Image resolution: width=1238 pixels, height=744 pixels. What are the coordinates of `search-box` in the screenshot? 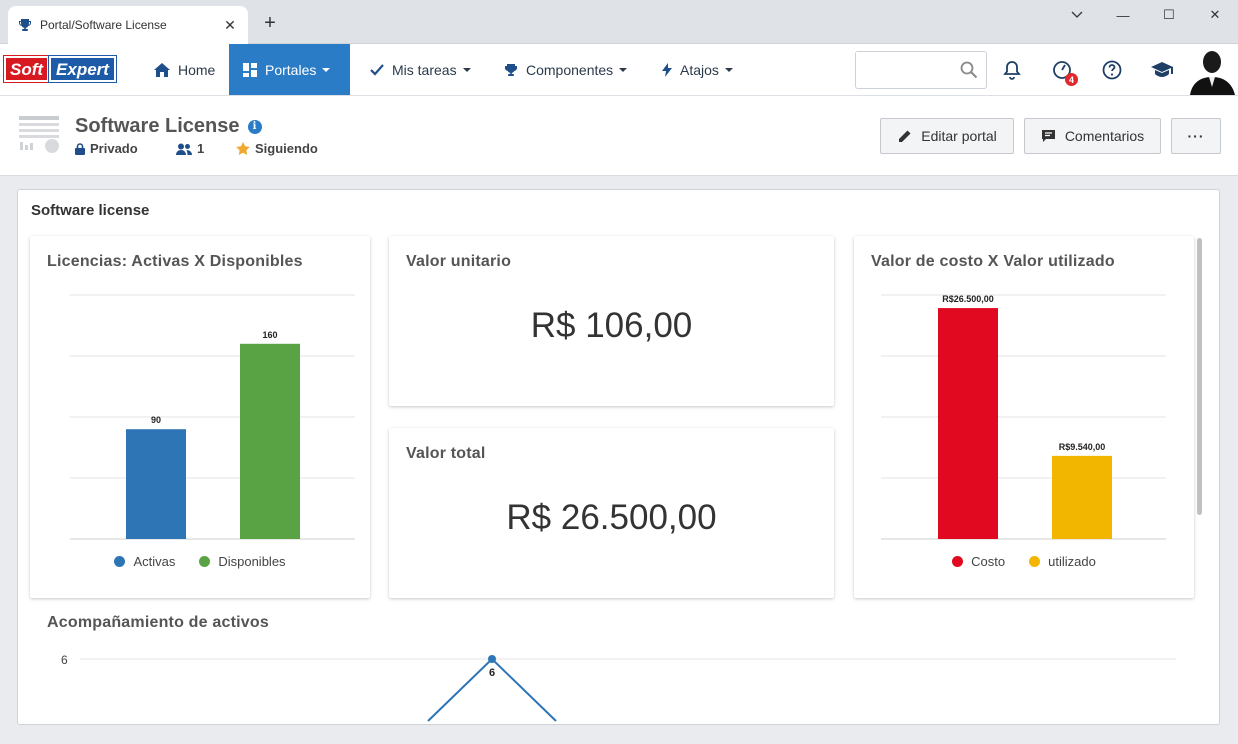 It's located at (921, 70).